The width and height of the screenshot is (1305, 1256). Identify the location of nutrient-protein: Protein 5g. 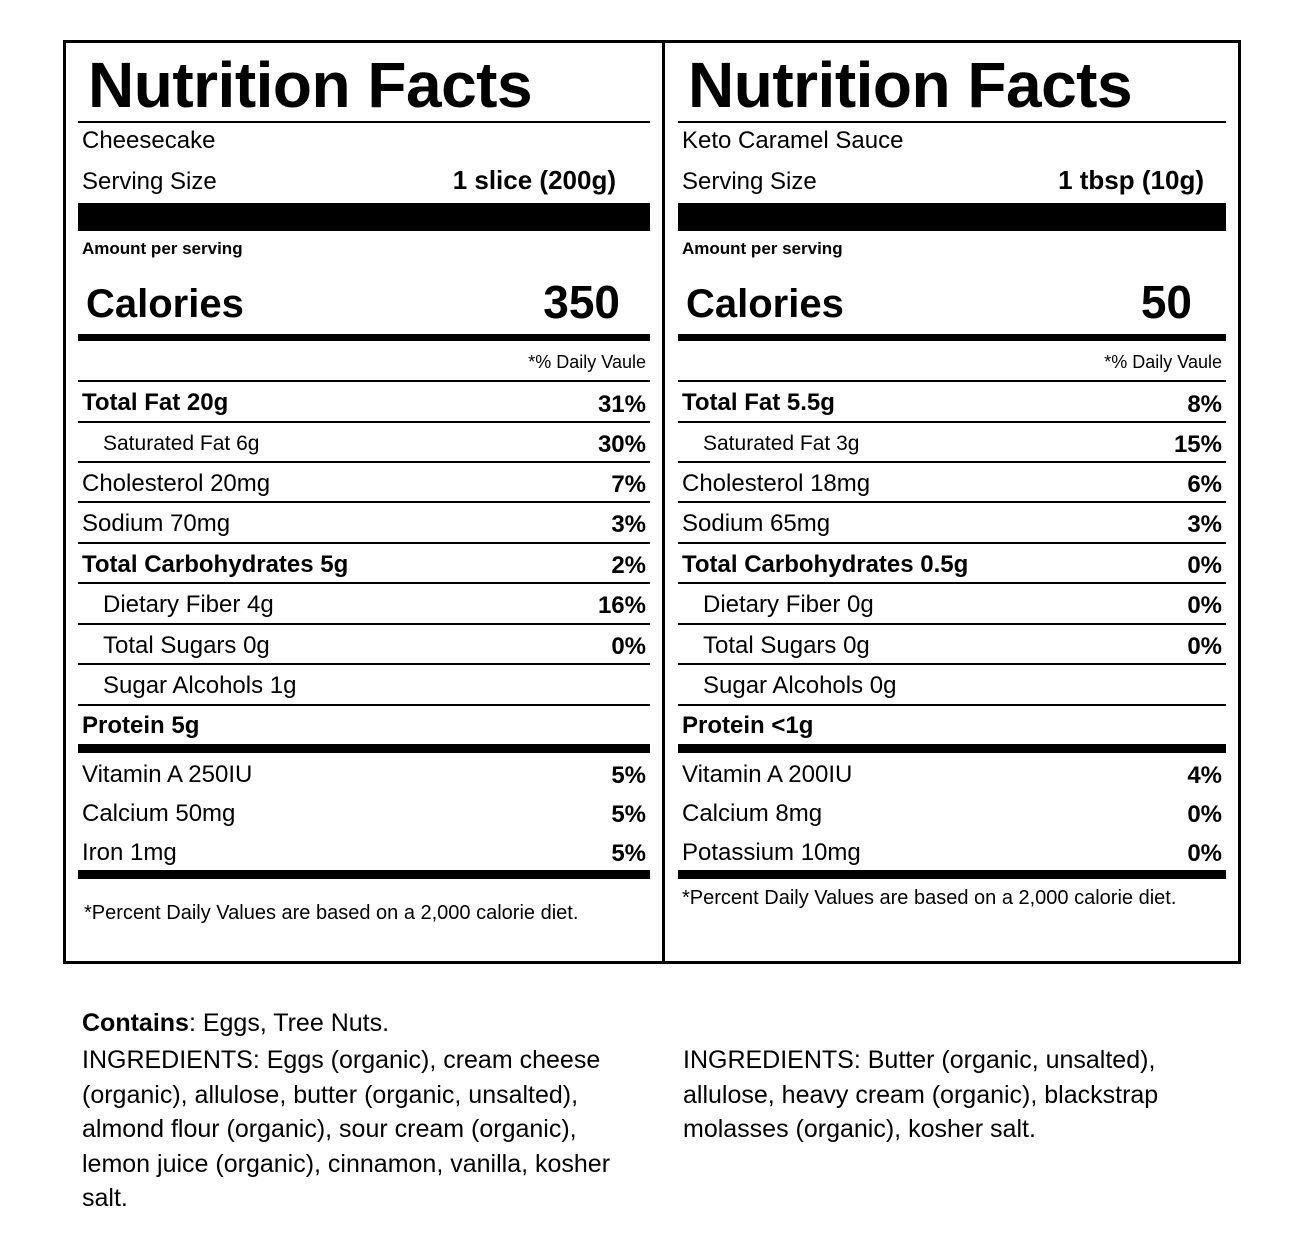
(141, 725).